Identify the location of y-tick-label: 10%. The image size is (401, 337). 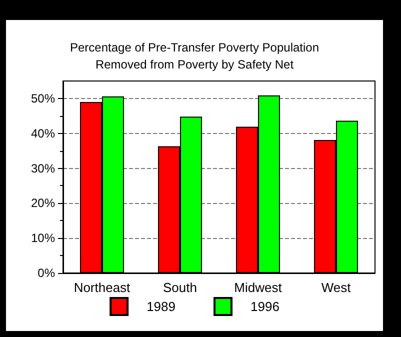
(43, 238).